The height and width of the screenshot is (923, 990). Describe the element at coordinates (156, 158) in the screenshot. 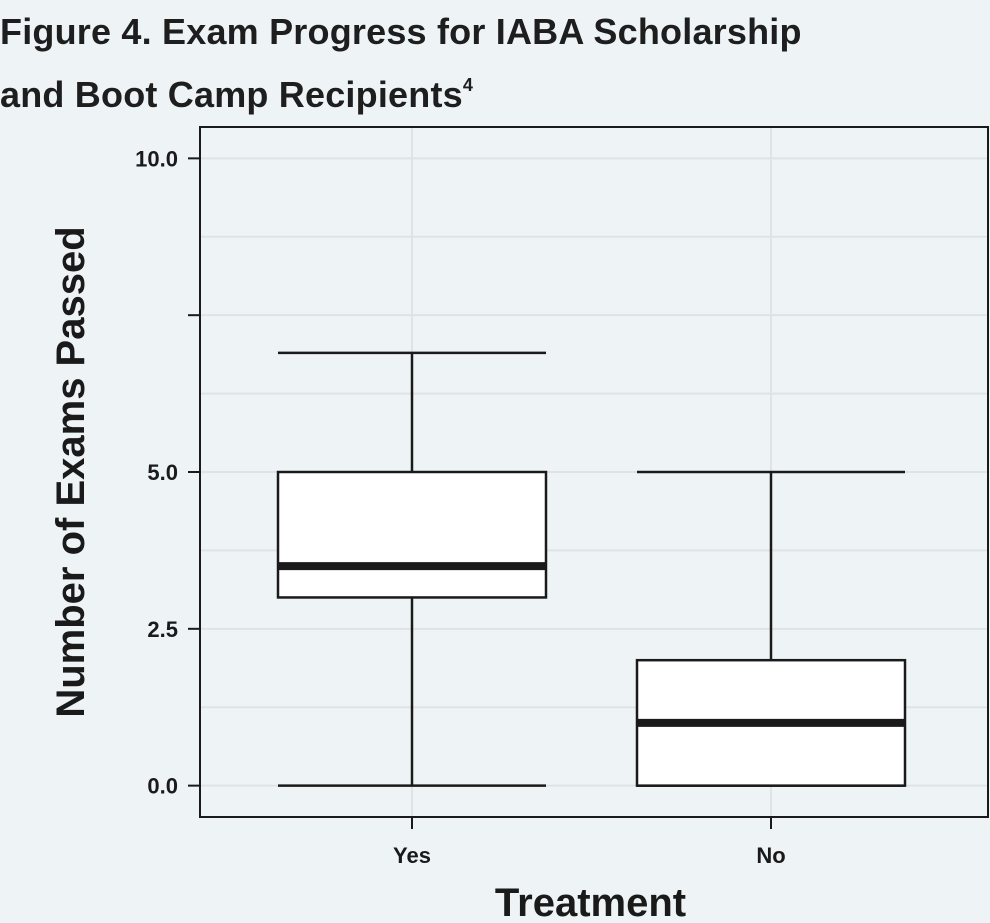

I see `y-tick-label-10: 10.0` at that location.